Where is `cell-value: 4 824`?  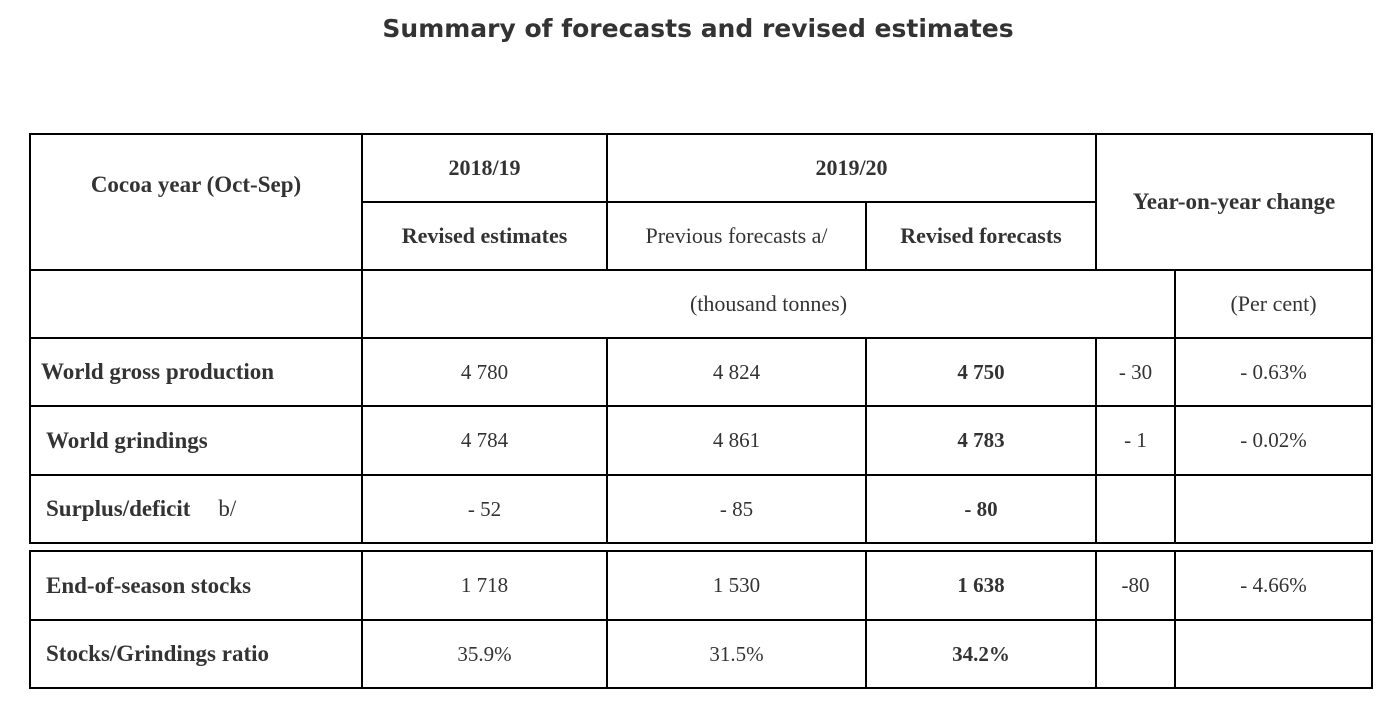 cell-value: 4 824 is located at coordinates (736, 371).